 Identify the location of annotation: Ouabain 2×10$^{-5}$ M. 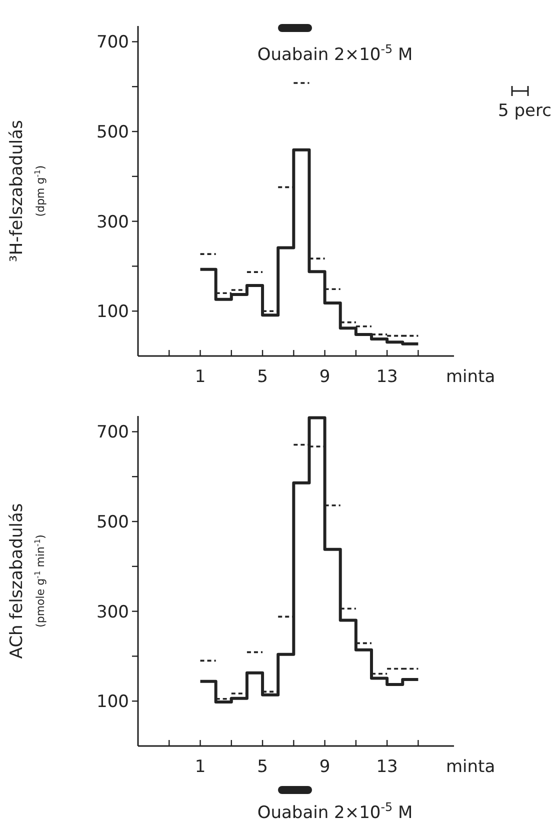
(335, 53).